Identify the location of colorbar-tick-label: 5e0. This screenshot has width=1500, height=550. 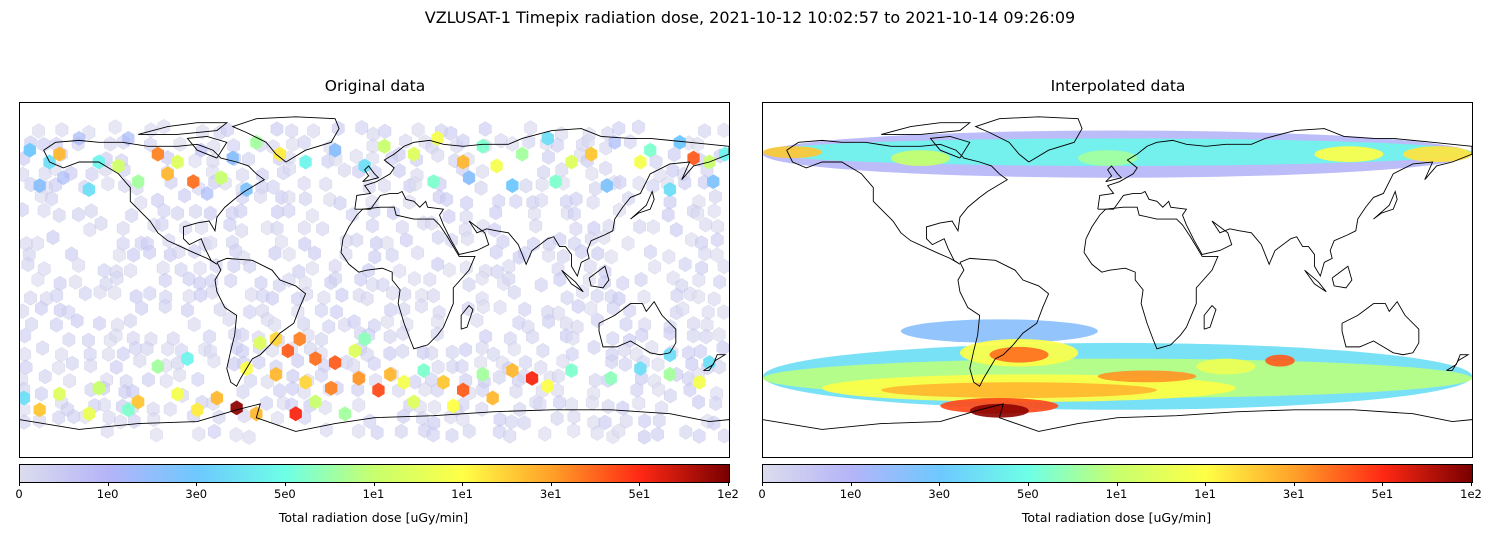
(1028, 494).